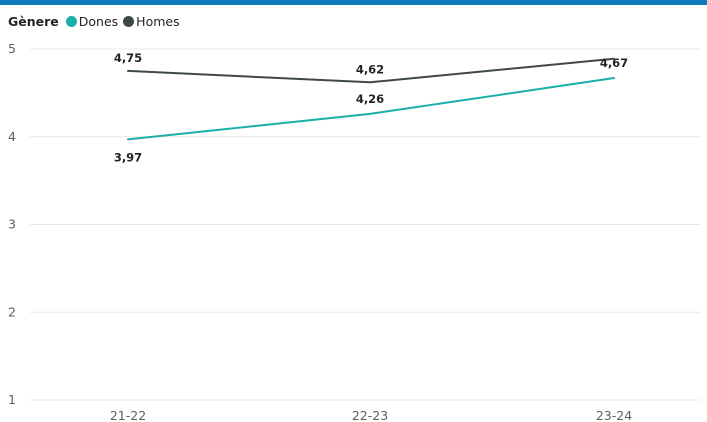 This screenshot has width=707, height=422. I want to click on legend-item-dones: Dones, so click(92, 21).